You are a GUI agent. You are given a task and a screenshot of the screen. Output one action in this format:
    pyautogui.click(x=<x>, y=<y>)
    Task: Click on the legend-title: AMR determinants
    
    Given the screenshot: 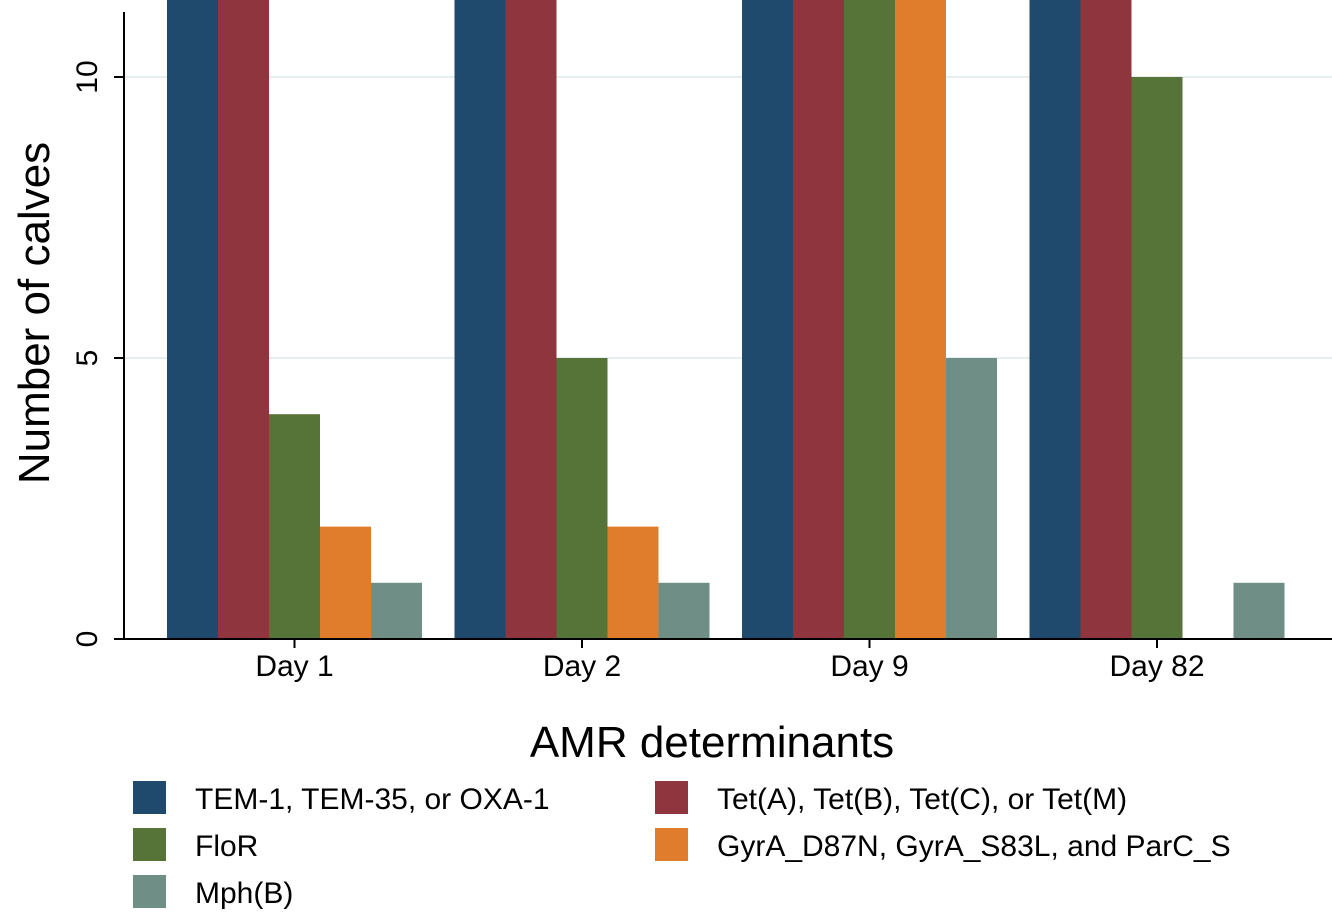 What is the action you would take?
    pyautogui.click(x=712, y=742)
    